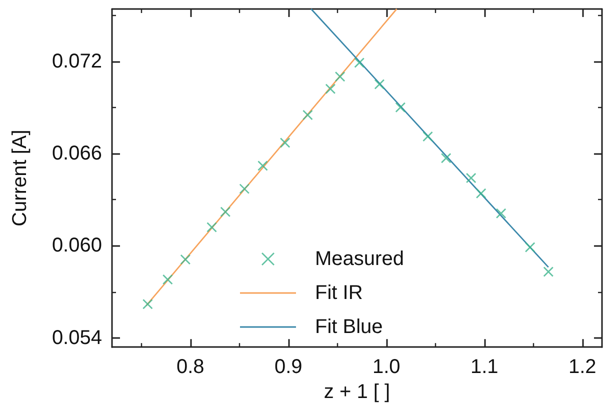  I want to click on y-tick-label: 0.066, so click(77, 153).